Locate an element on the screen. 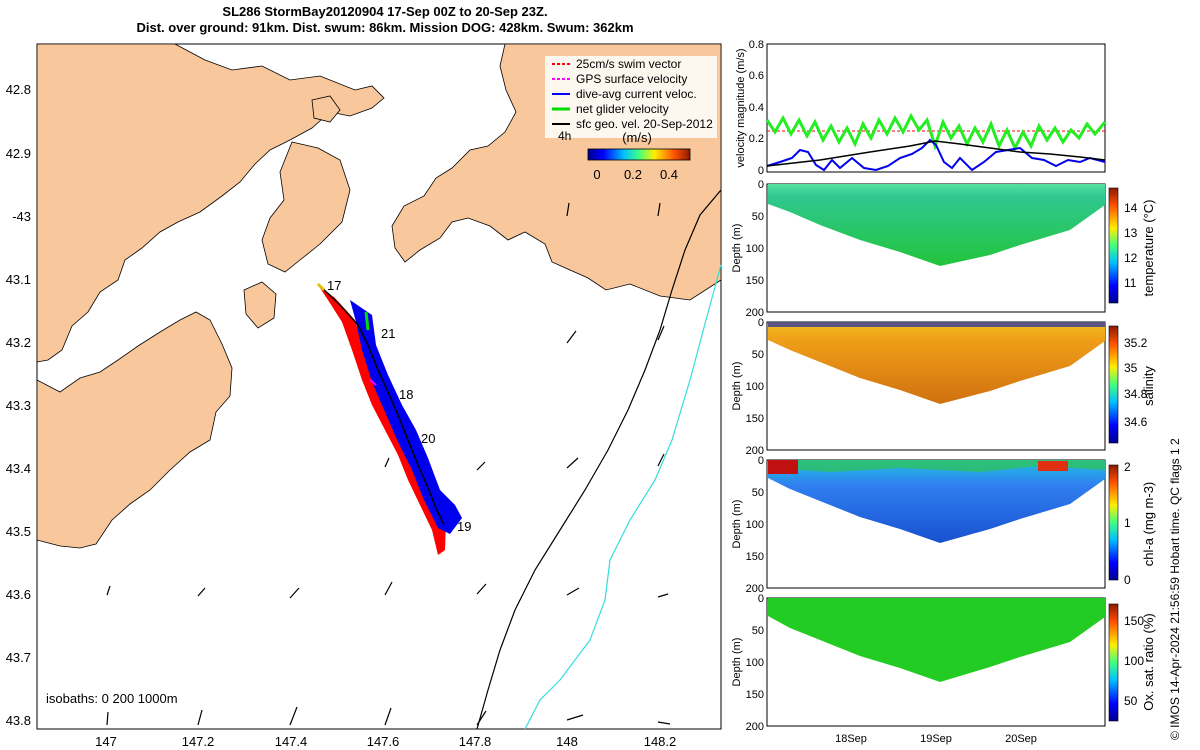 The image size is (1200, 750). cbar-tick: 35 is located at coordinates (1131, 368).